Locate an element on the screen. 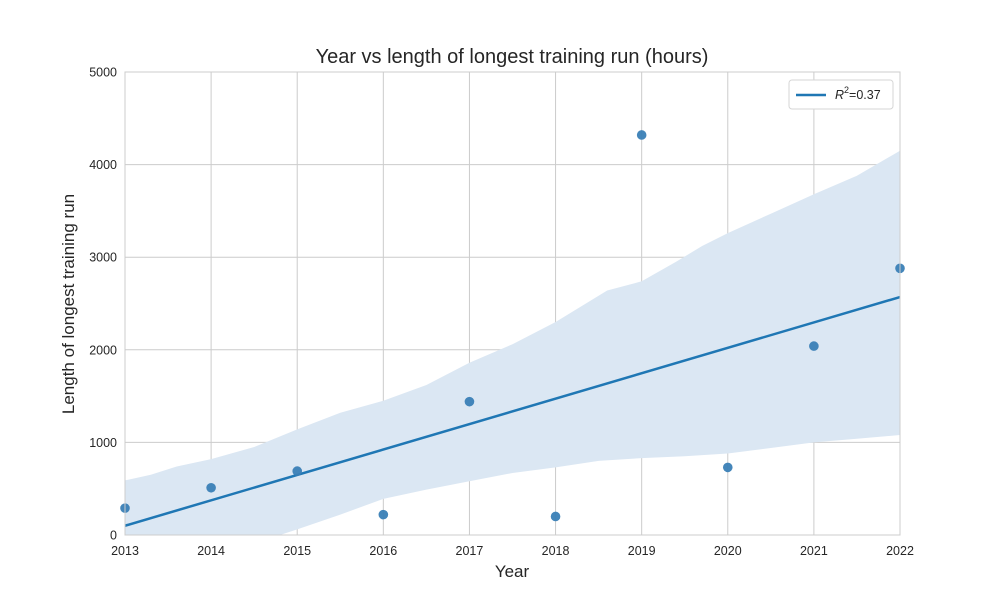  x-tick-labels: 2013 2014 2015 2016 2017 2018 2019 2020 2021 2022 is located at coordinates (512, 551).